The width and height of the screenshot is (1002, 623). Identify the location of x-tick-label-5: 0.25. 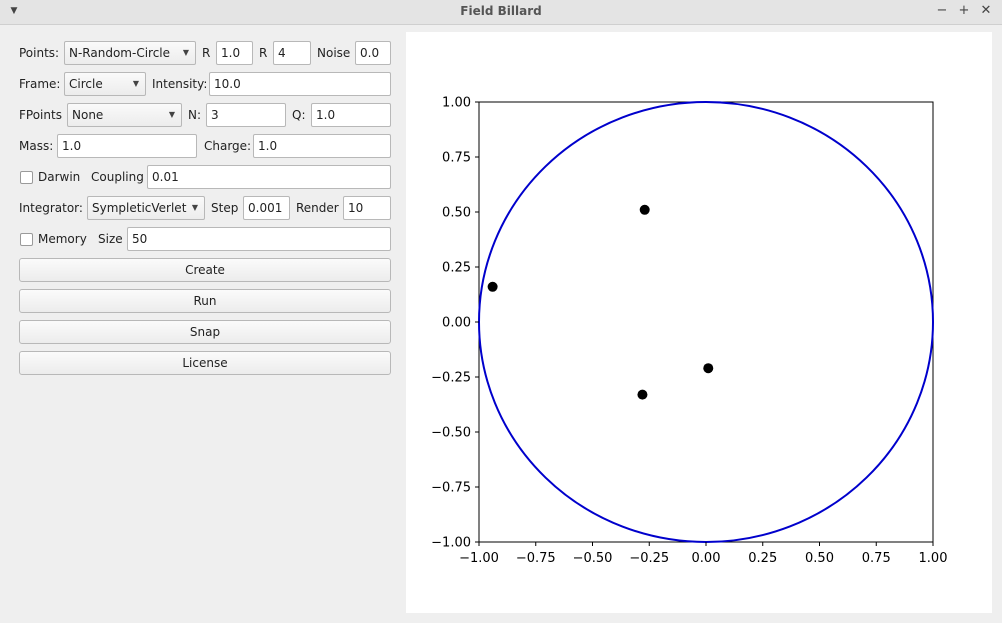
(762, 558).